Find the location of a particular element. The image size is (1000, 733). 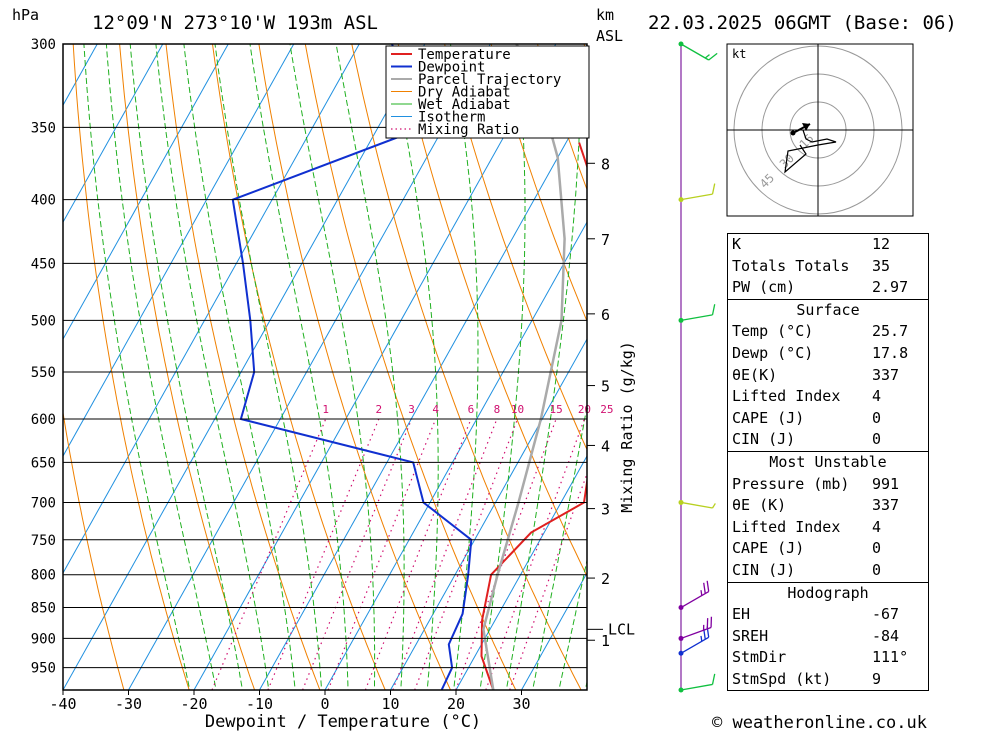

param-row: StmDir 111° is located at coordinates (828, 658).